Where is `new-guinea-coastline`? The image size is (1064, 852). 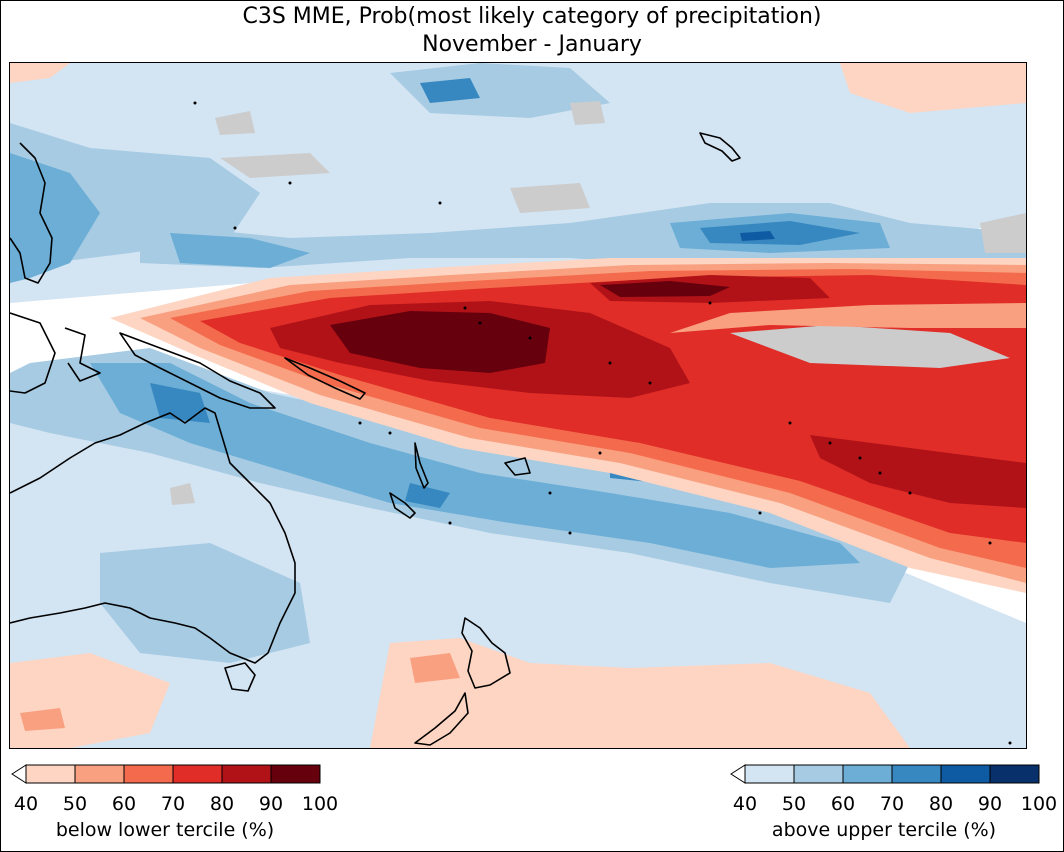
new-guinea-coastline is located at coordinates (197, 370).